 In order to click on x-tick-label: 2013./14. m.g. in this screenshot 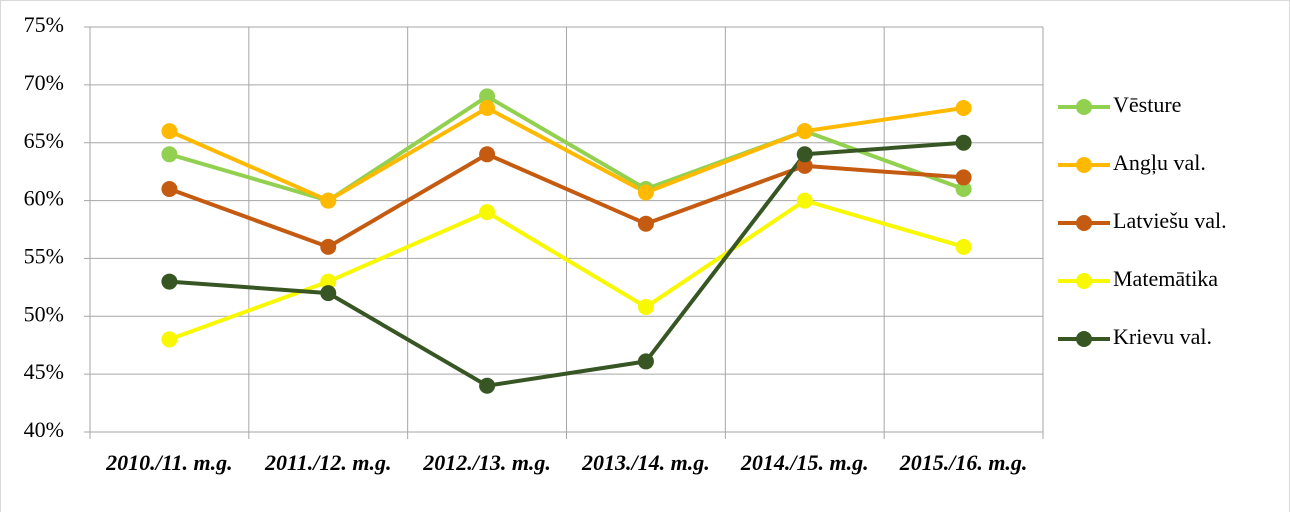, I will do `click(646, 462)`.